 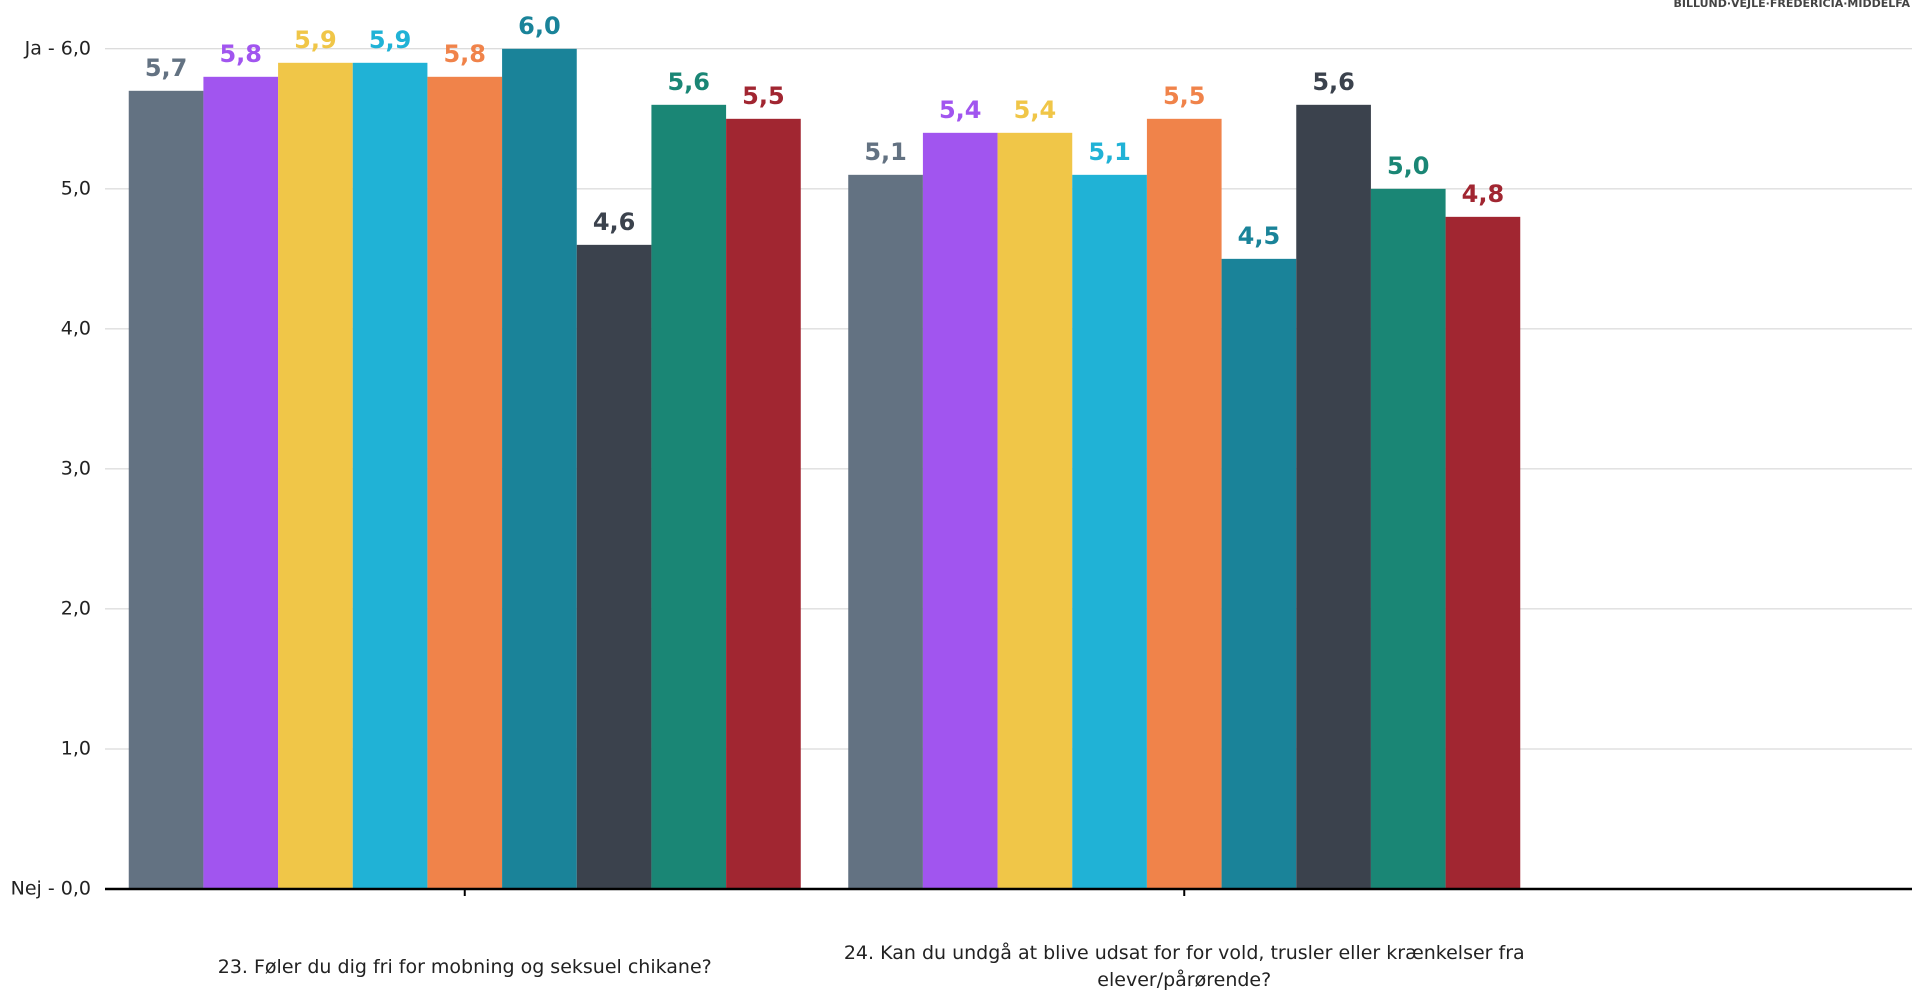 I want to click on y-tick-label: 4,0, so click(x=76, y=328).